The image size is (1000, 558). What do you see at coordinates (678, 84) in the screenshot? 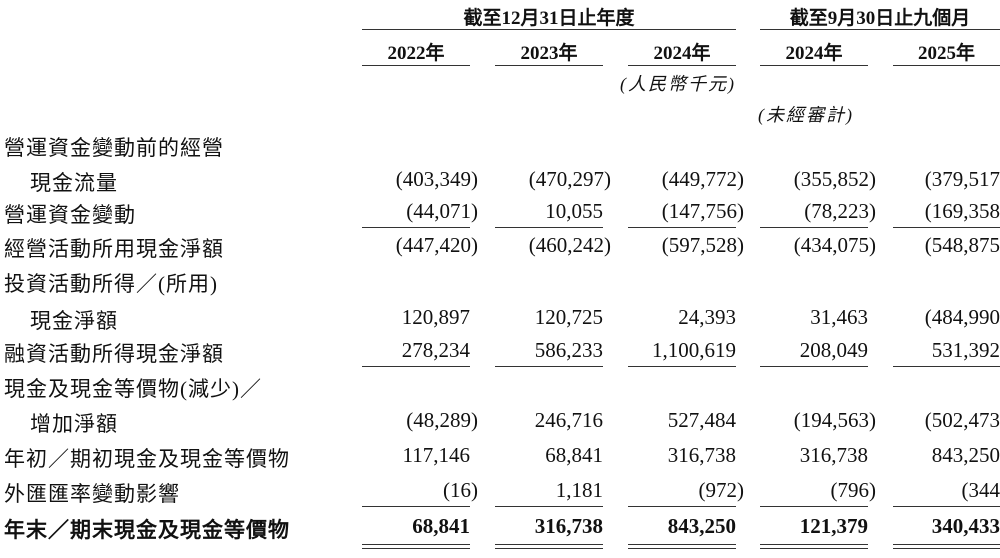
I see `unit-note: (人民幣千元)` at bounding box center [678, 84].